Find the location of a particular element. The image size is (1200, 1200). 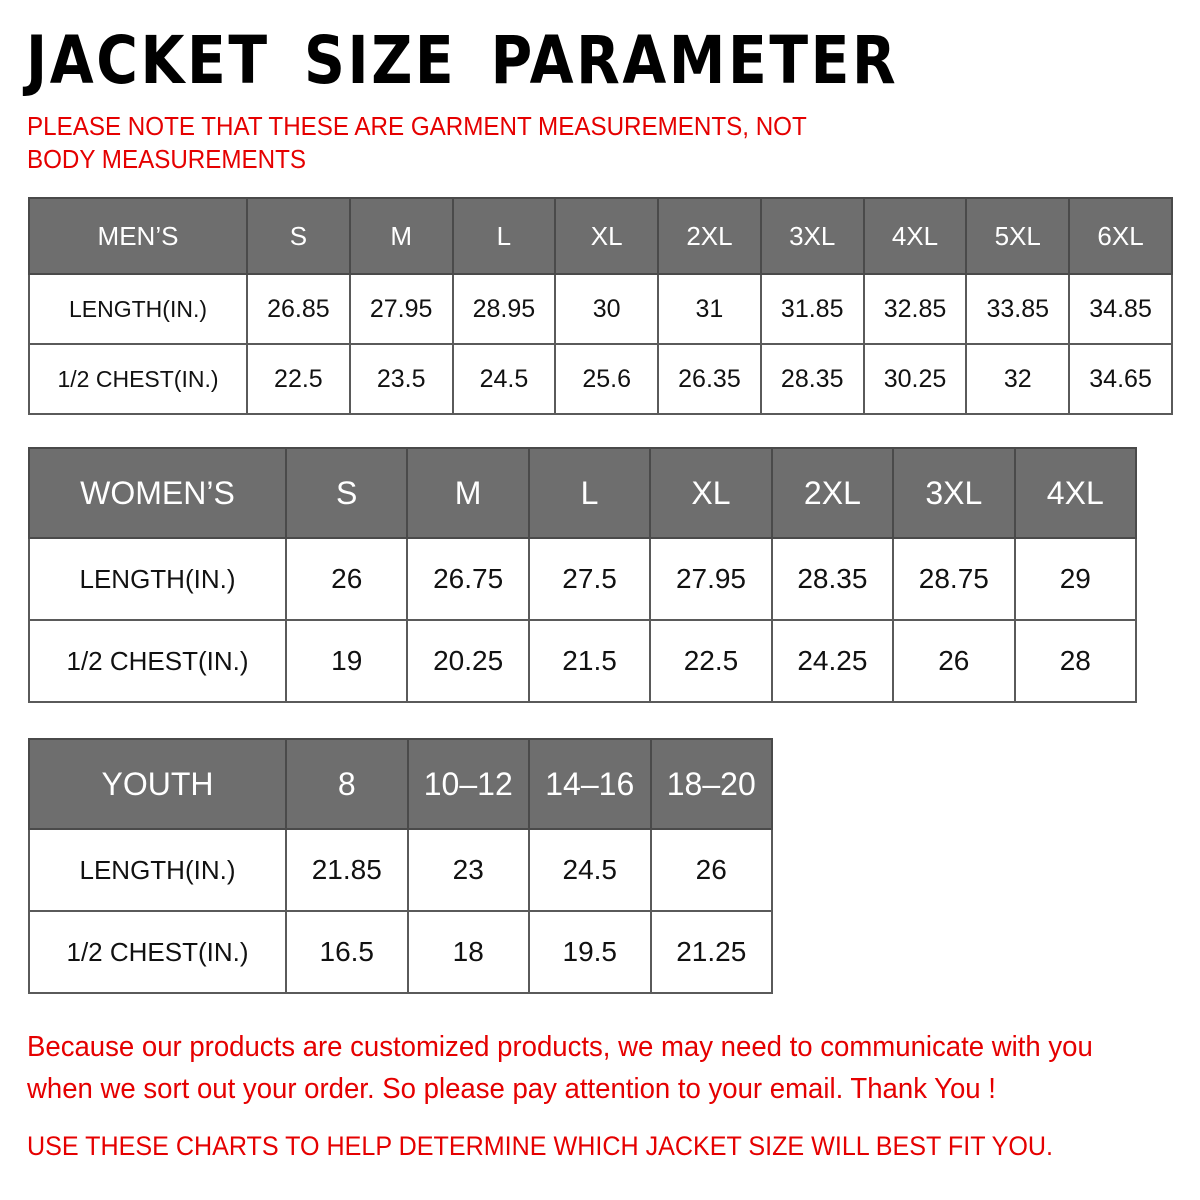

table-header-row: WOMEN’S S M L XL 2XL 3XL 4XL is located at coordinates (583, 493).